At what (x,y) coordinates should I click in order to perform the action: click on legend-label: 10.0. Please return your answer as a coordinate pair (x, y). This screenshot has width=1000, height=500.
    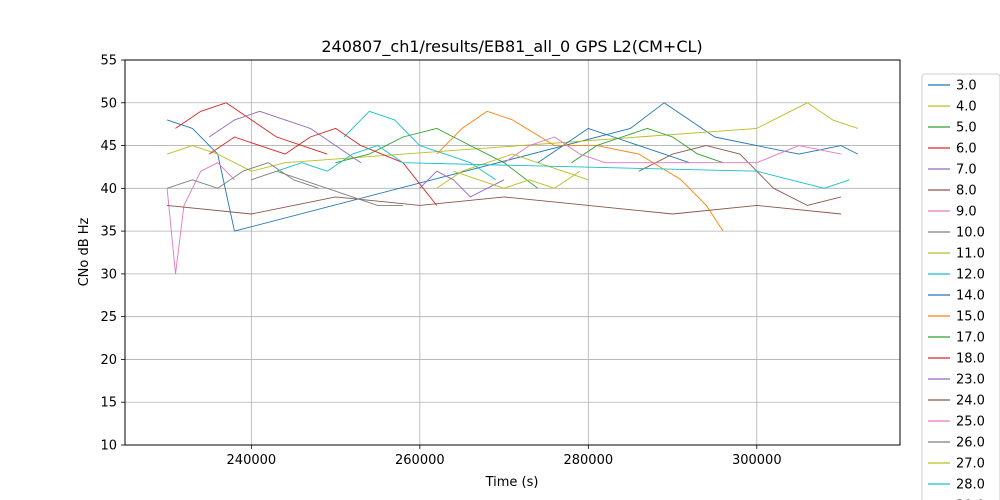
    Looking at the image, I should click on (970, 233).